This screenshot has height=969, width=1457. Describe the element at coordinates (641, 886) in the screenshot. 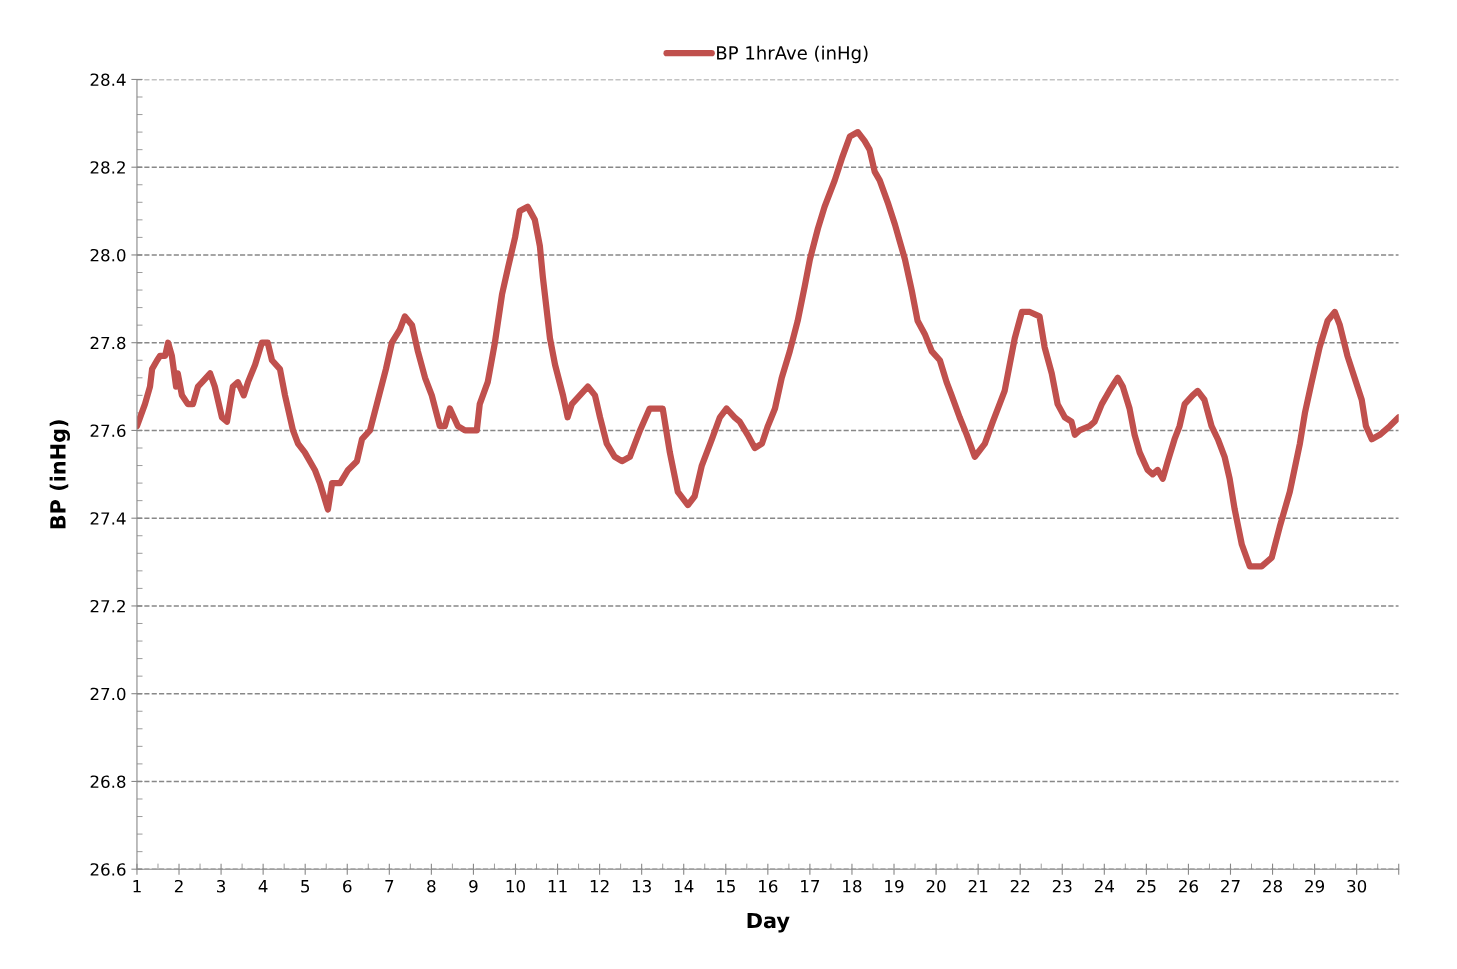

I see `x-tick-label: 13` at that location.